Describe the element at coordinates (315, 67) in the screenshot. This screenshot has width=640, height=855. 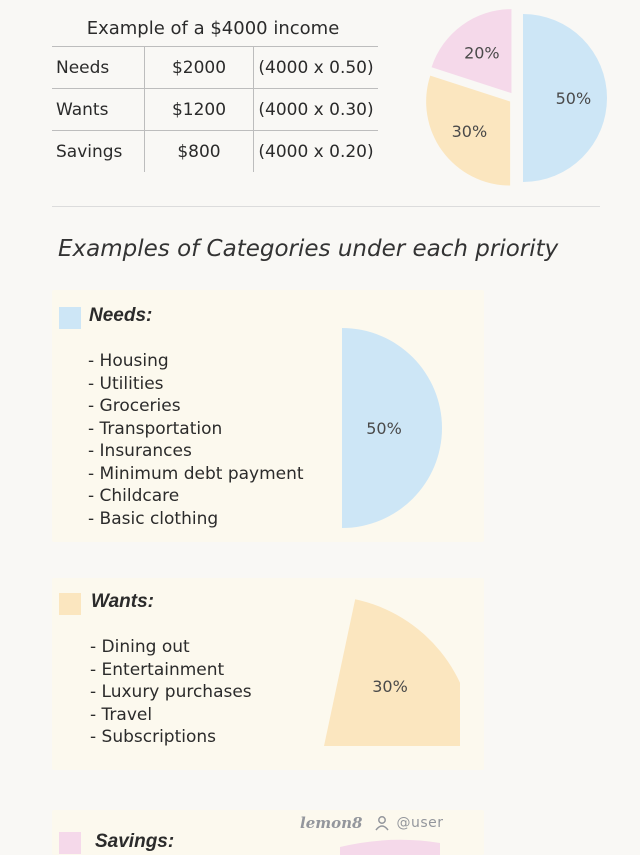
I see `row-formula: (4000 x 0.50)` at that location.